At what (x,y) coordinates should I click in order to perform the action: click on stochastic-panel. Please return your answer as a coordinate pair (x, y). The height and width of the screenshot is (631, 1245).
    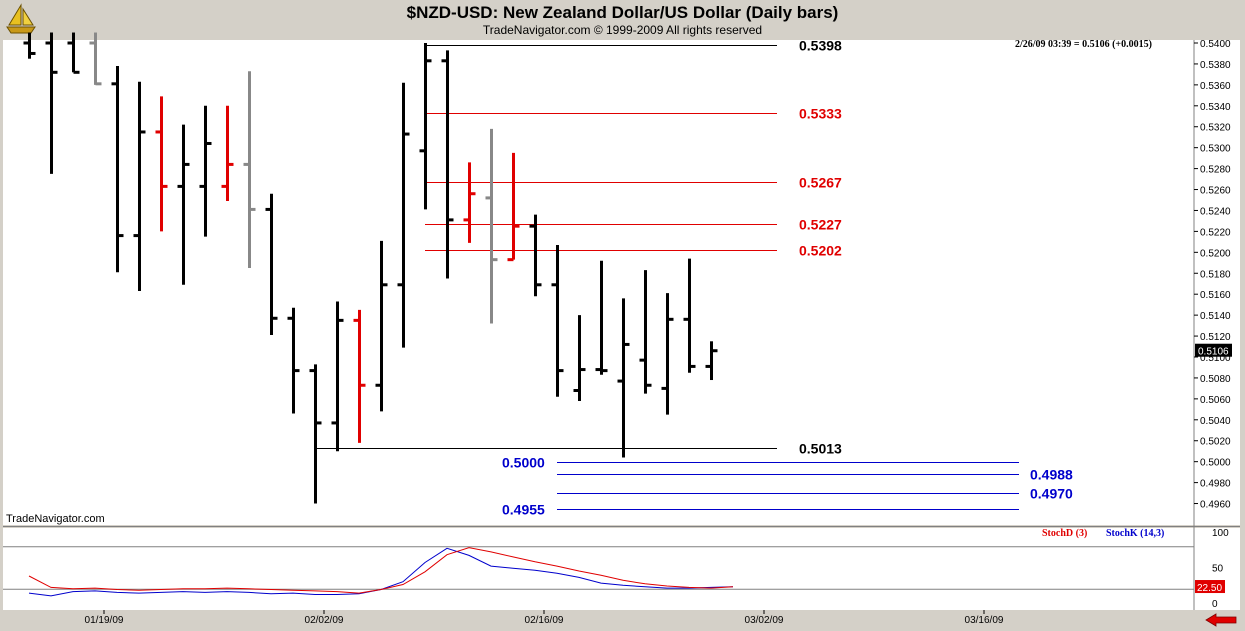
    Looking at the image, I should click on (598, 569).